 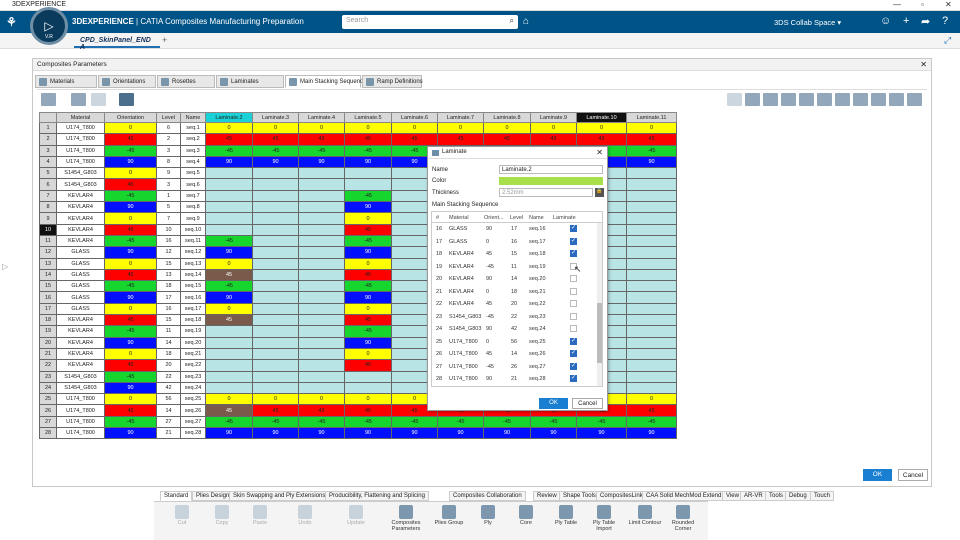 What do you see at coordinates (186, 81) in the screenshot?
I see `tab-rosettes: Rosettes` at bounding box center [186, 81].